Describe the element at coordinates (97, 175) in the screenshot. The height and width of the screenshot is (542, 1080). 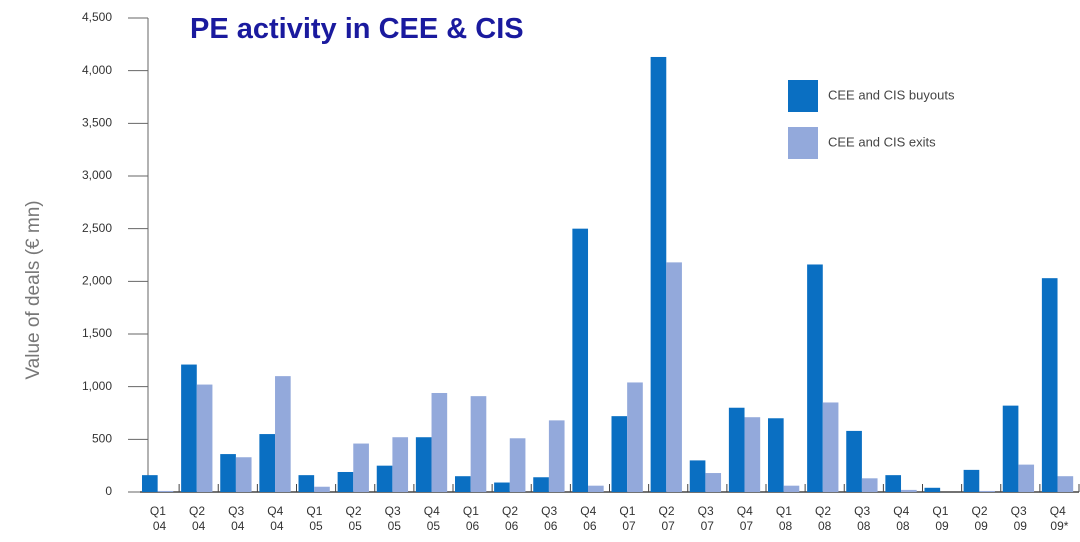
I see `y-tick-label: 3,000` at that location.